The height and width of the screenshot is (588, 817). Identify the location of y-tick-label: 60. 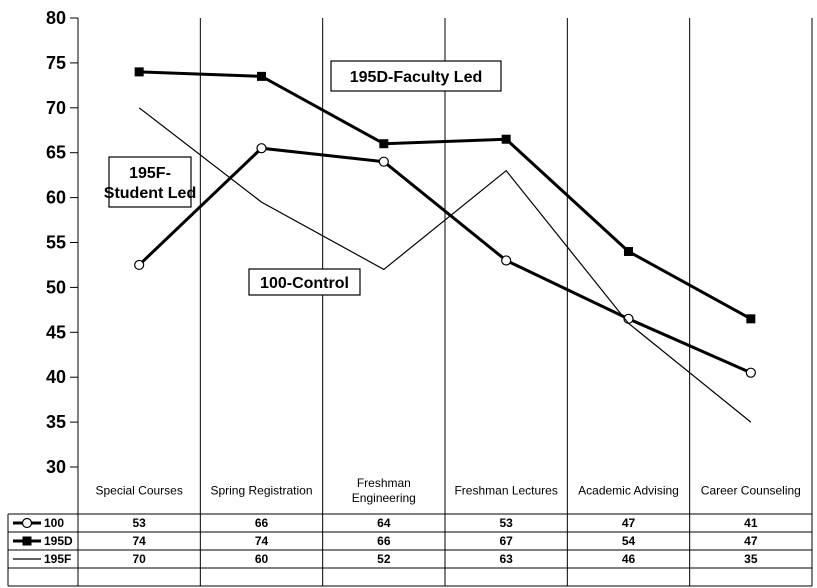
(56, 198).